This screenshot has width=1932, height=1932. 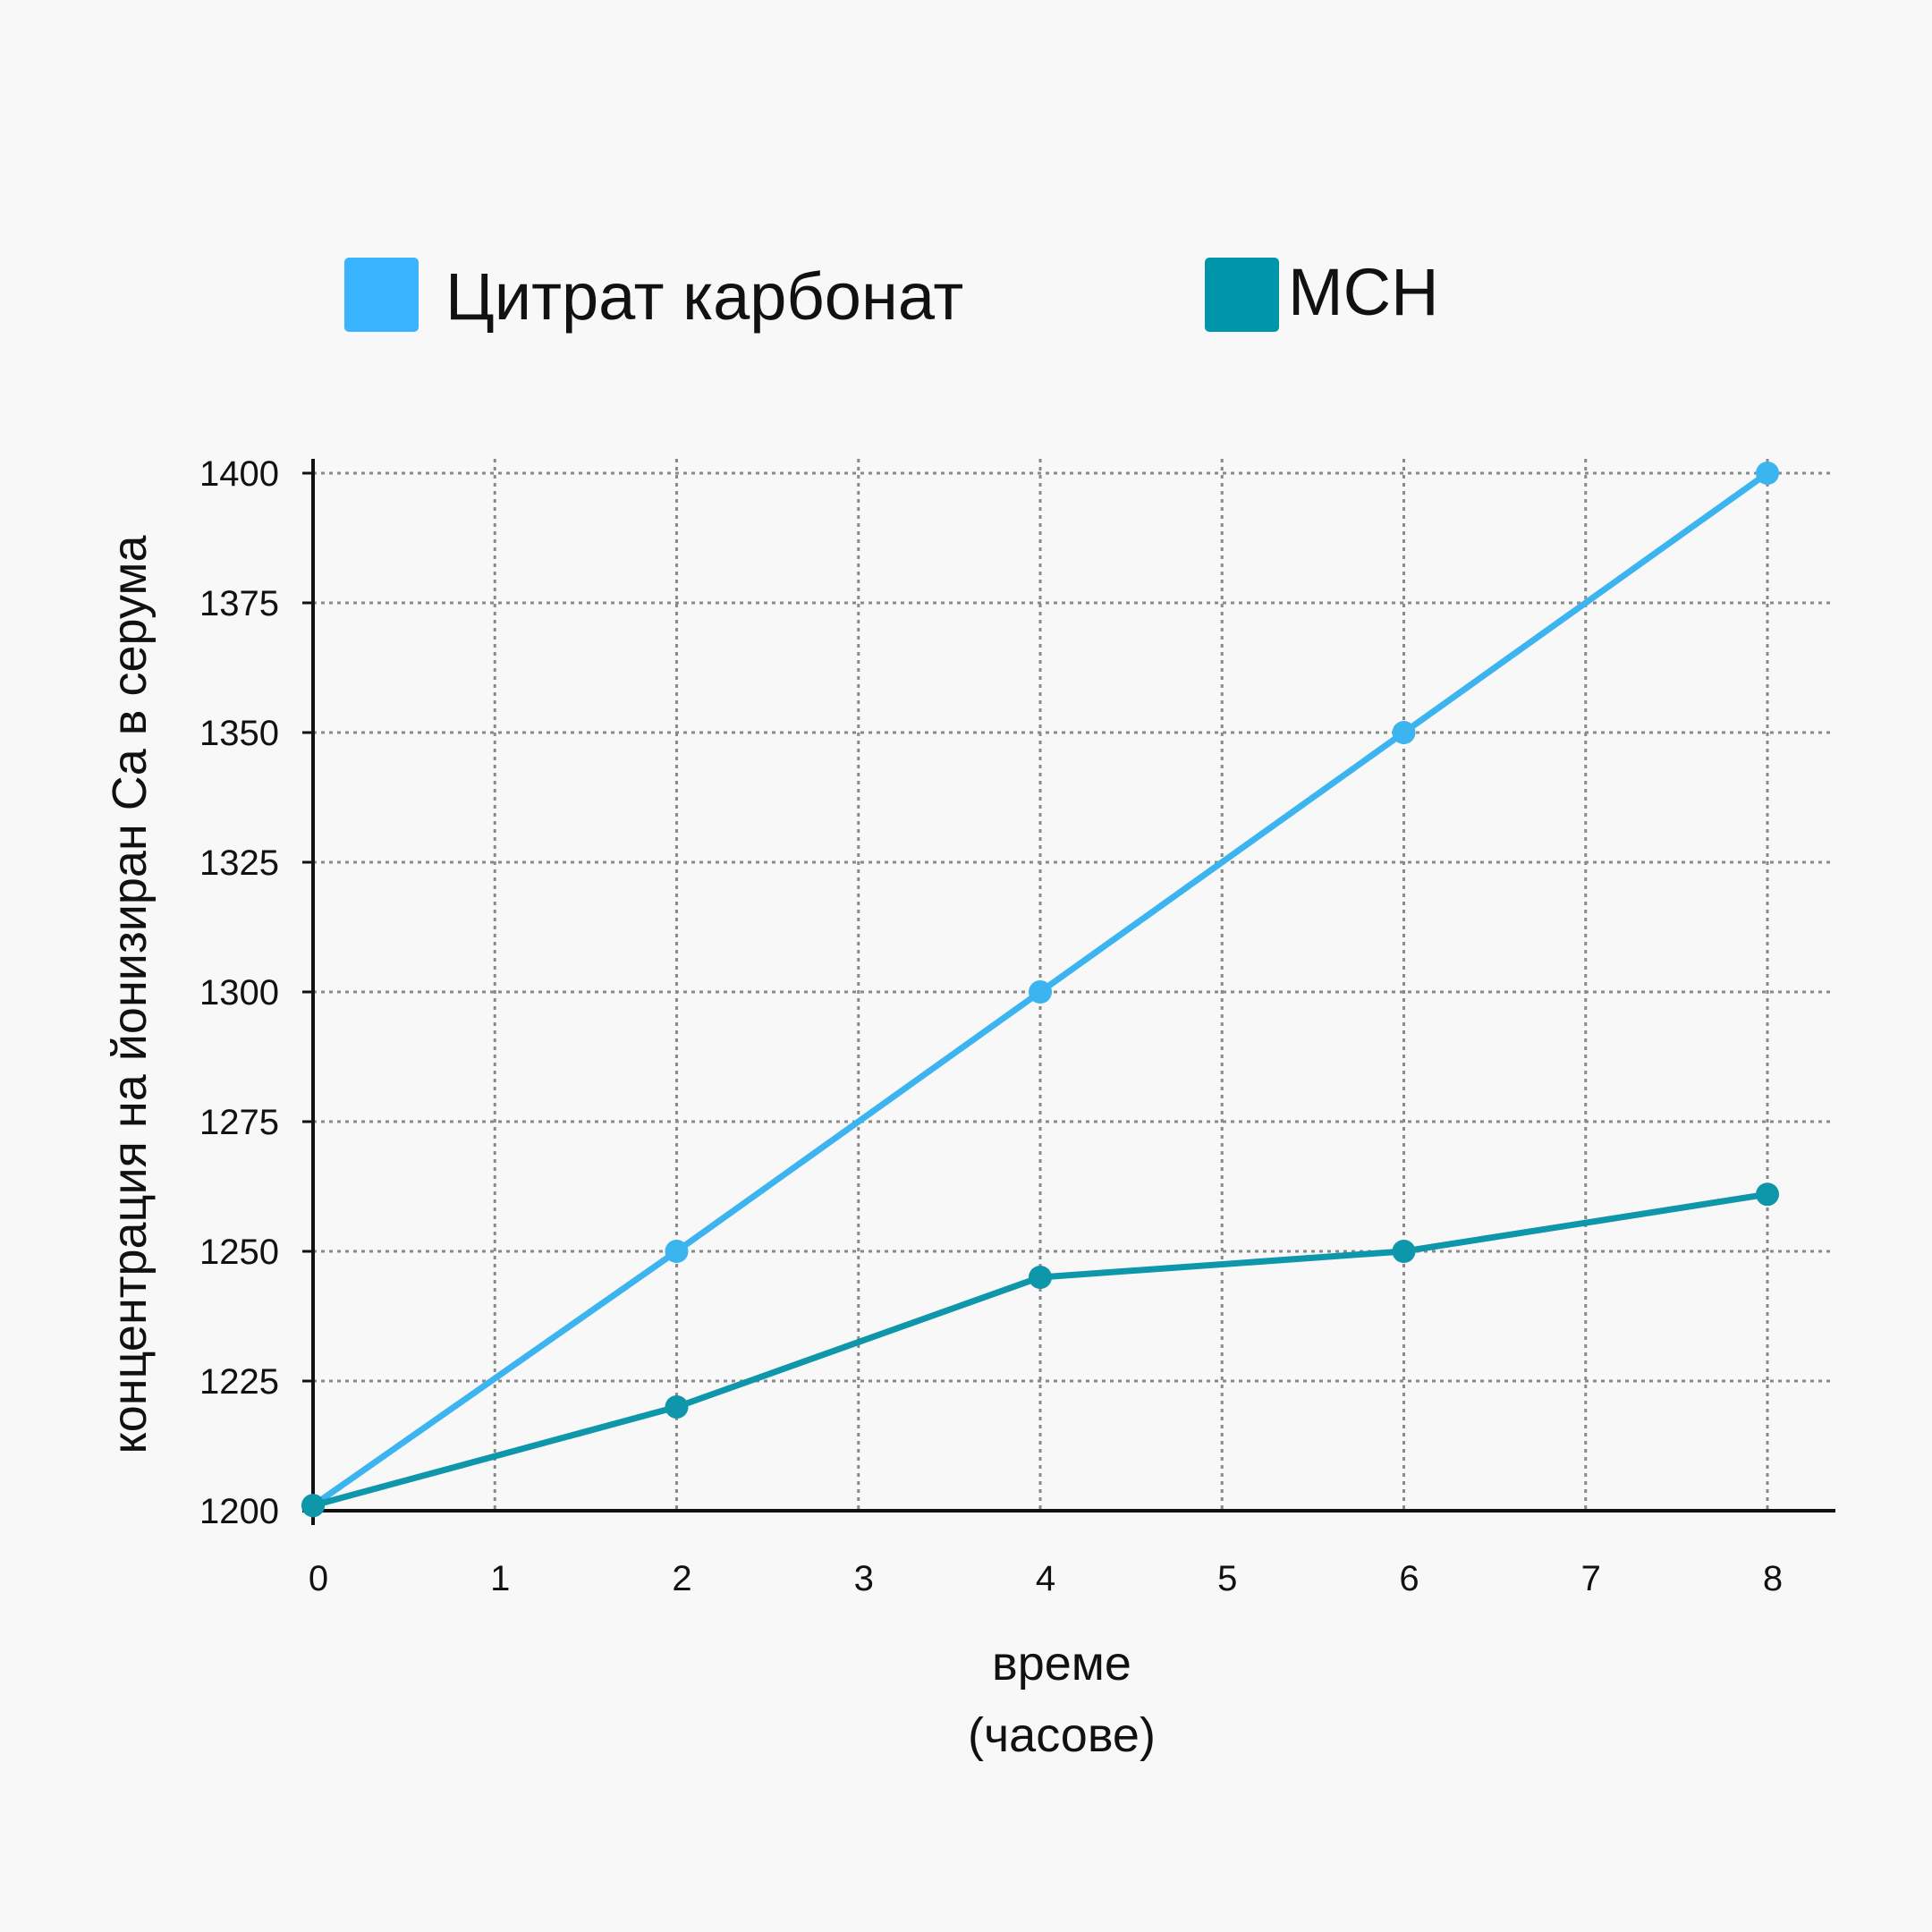 I want to click on x-tick-label-0: 0, so click(x=318, y=1578).